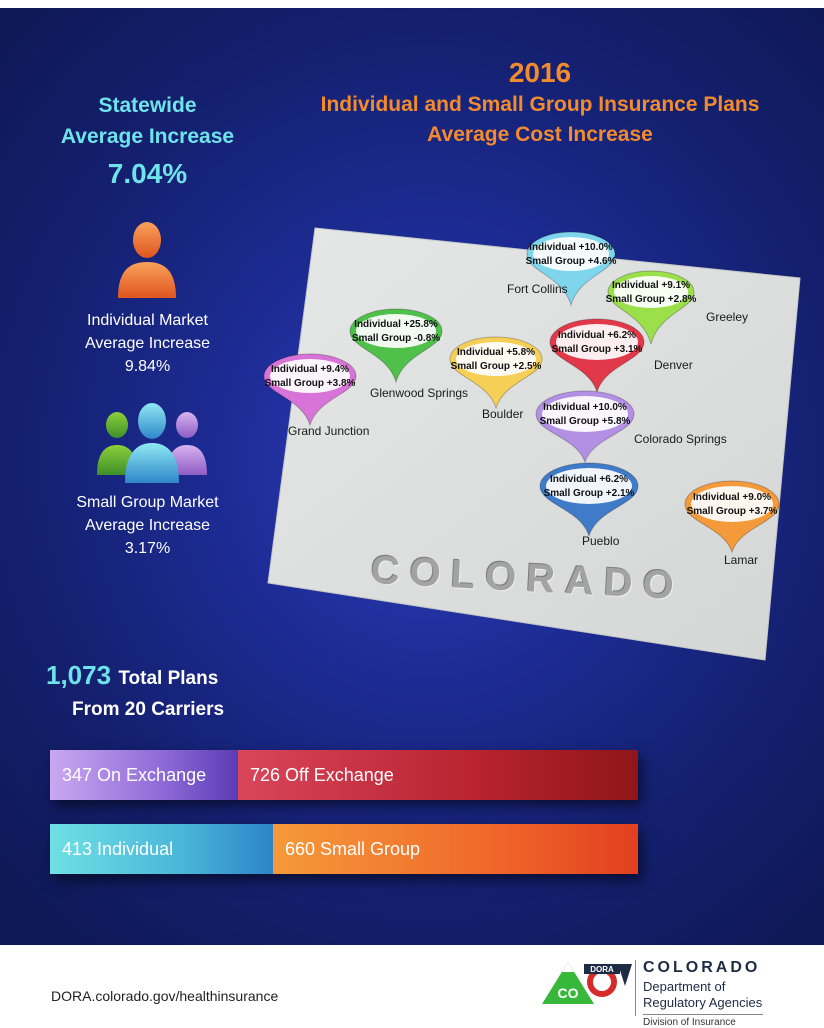  I want to click on pin-individual-text: Individual +9.4%, so click(310, 369).